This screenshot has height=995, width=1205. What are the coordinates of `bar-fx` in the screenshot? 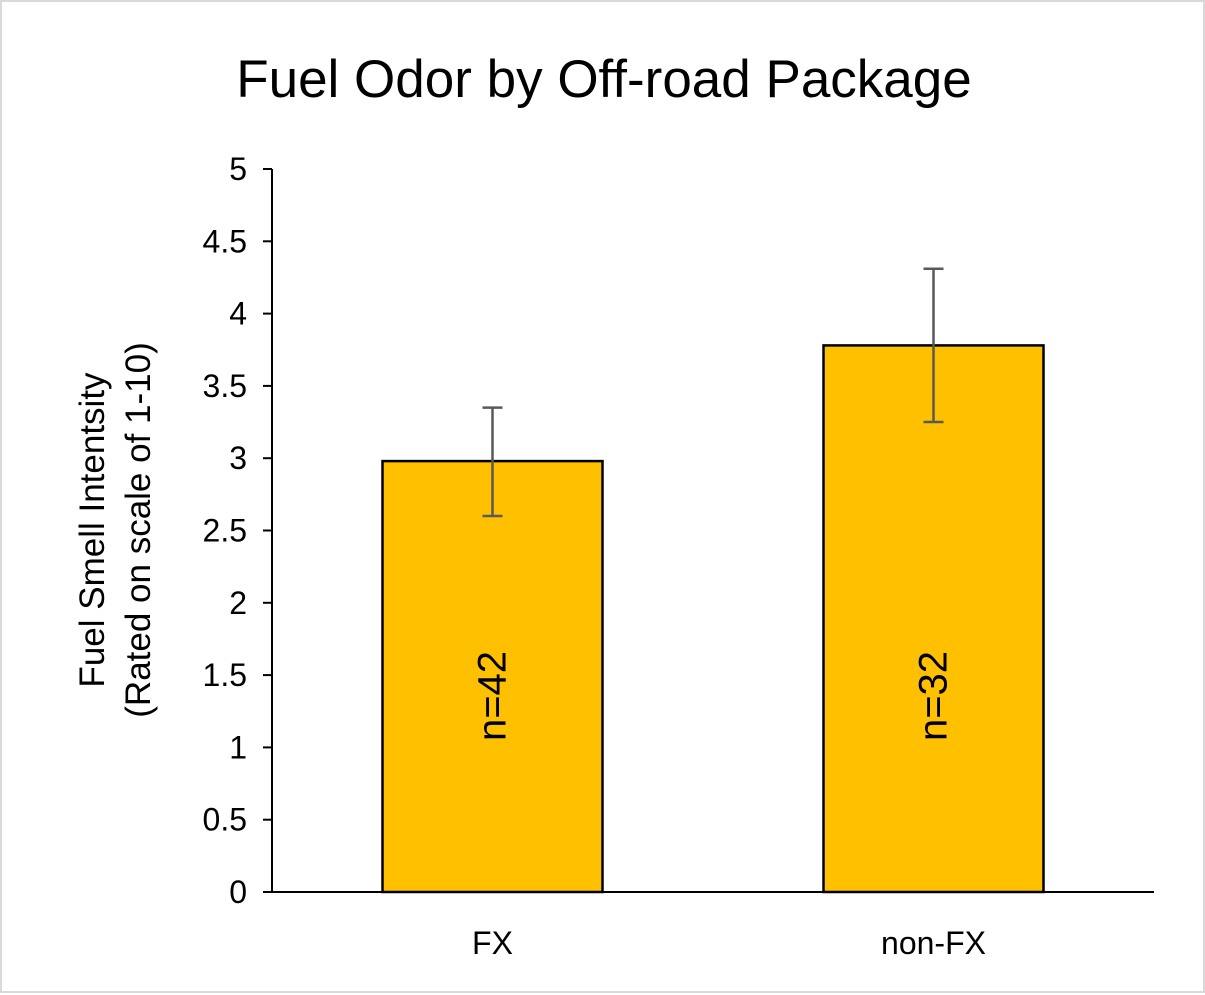 It's located at (492, 676).